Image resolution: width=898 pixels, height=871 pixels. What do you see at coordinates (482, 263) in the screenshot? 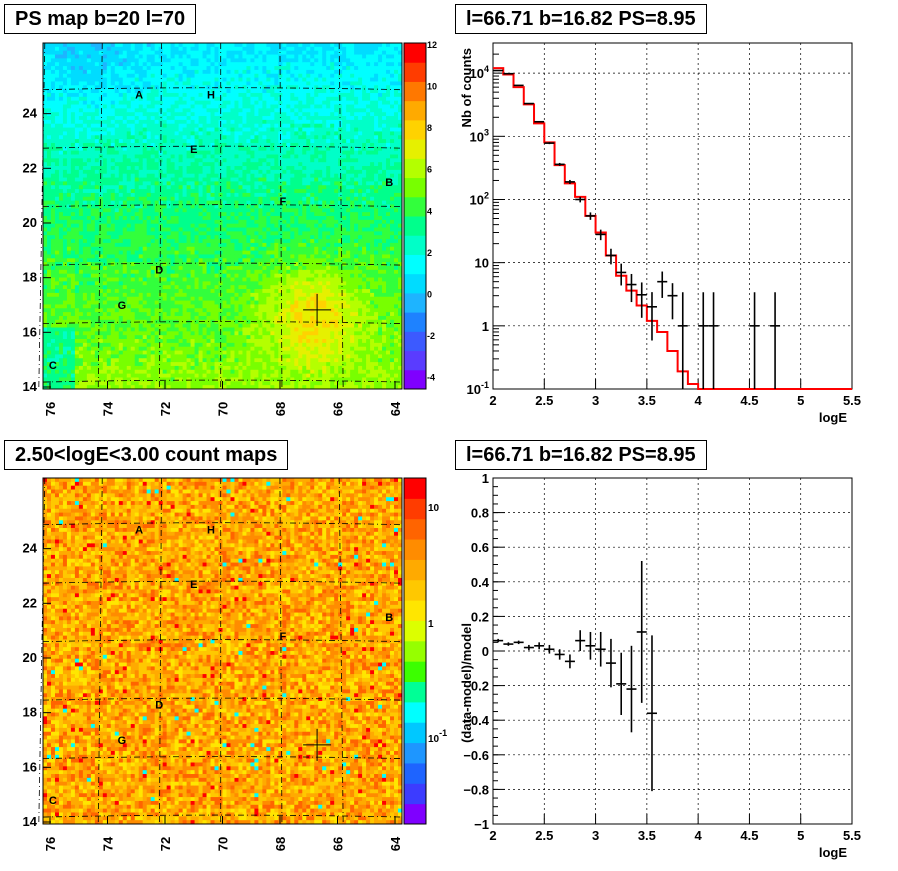
I see `y-tick-label: 10` at bounding box center [482, 263].